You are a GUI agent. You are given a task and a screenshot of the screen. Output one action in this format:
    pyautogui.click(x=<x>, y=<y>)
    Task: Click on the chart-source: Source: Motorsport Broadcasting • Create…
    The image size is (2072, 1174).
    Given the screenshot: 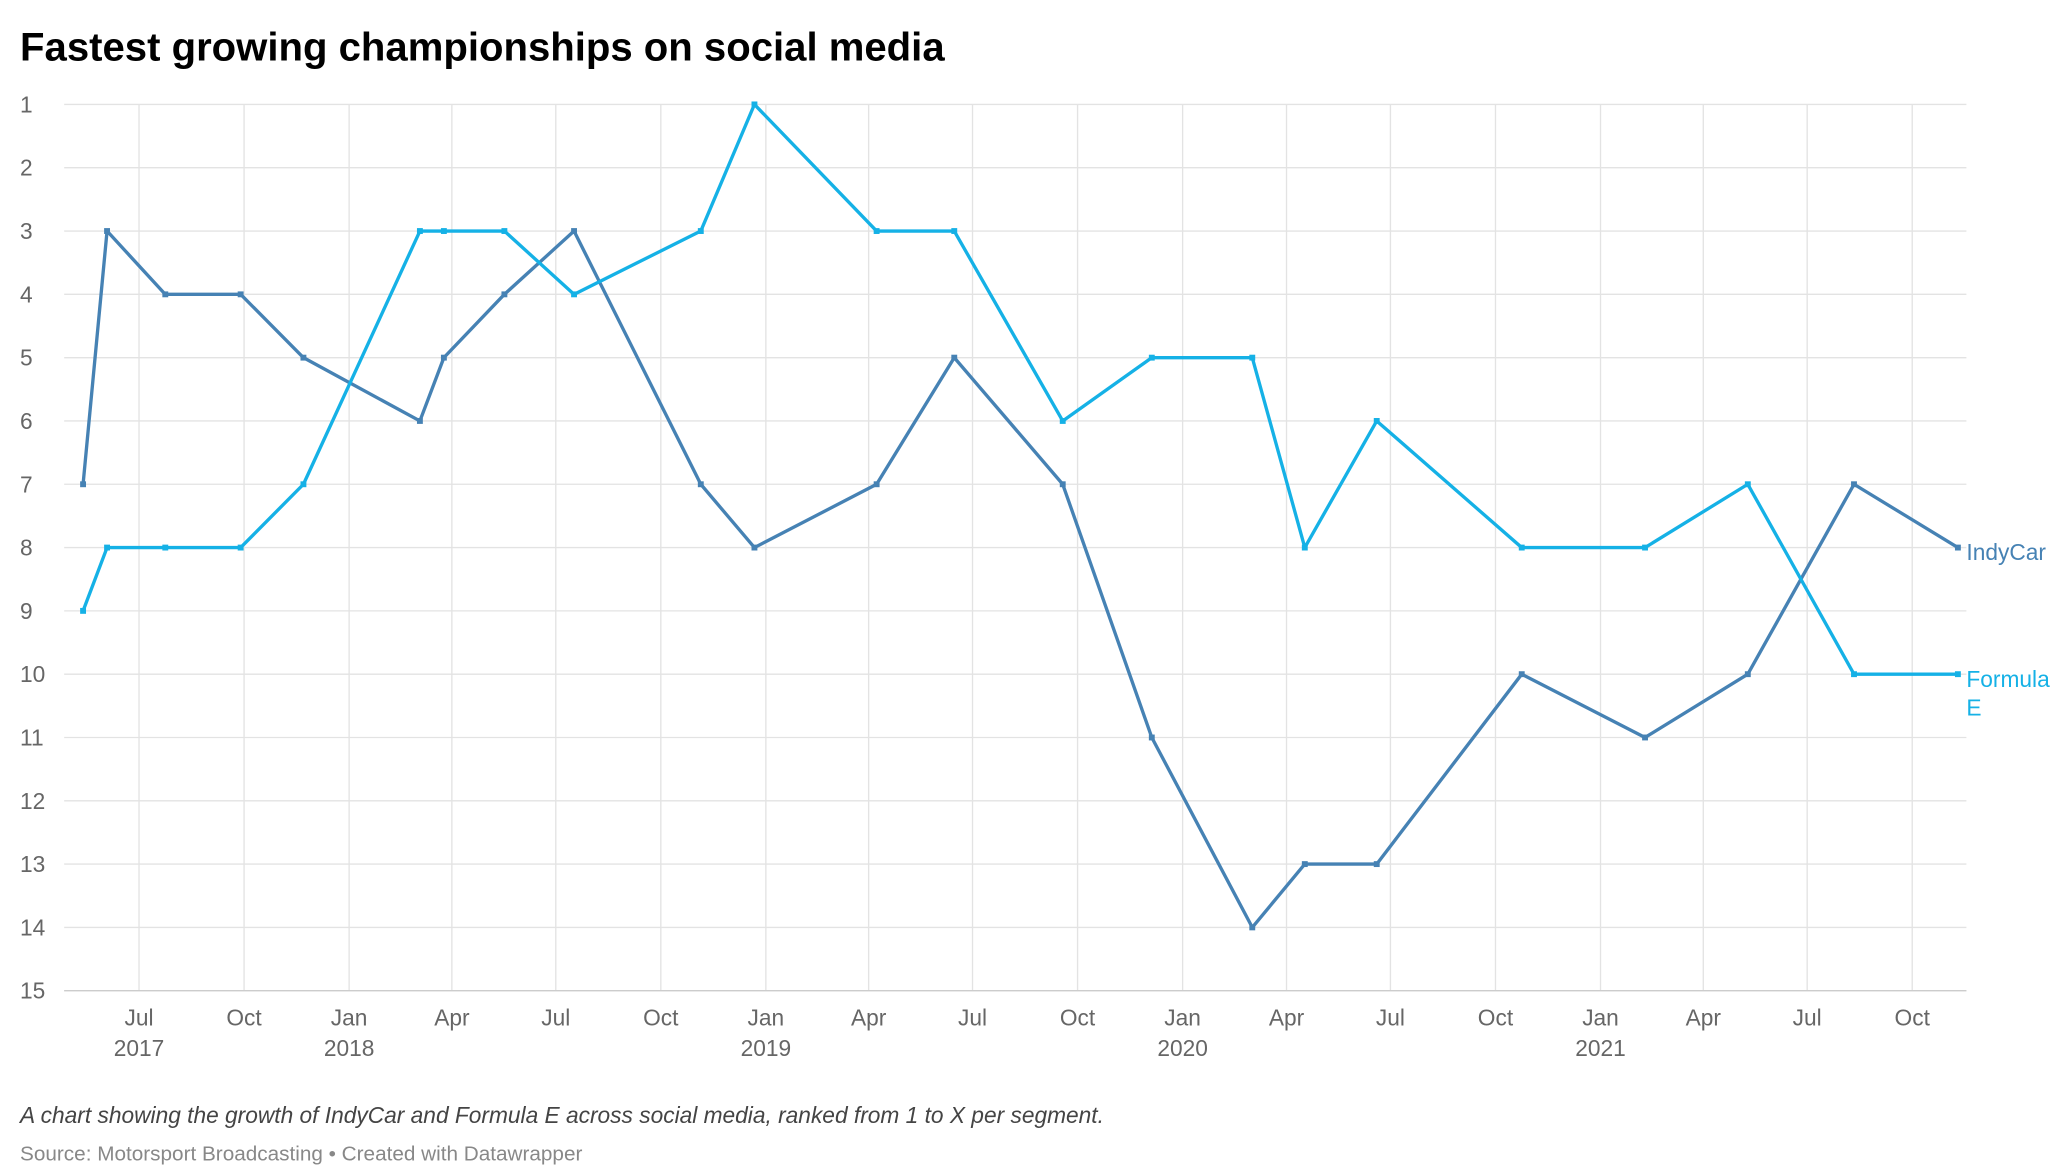 What is the action you would take?
    pyautogui.click(x=301, y=1153)
    